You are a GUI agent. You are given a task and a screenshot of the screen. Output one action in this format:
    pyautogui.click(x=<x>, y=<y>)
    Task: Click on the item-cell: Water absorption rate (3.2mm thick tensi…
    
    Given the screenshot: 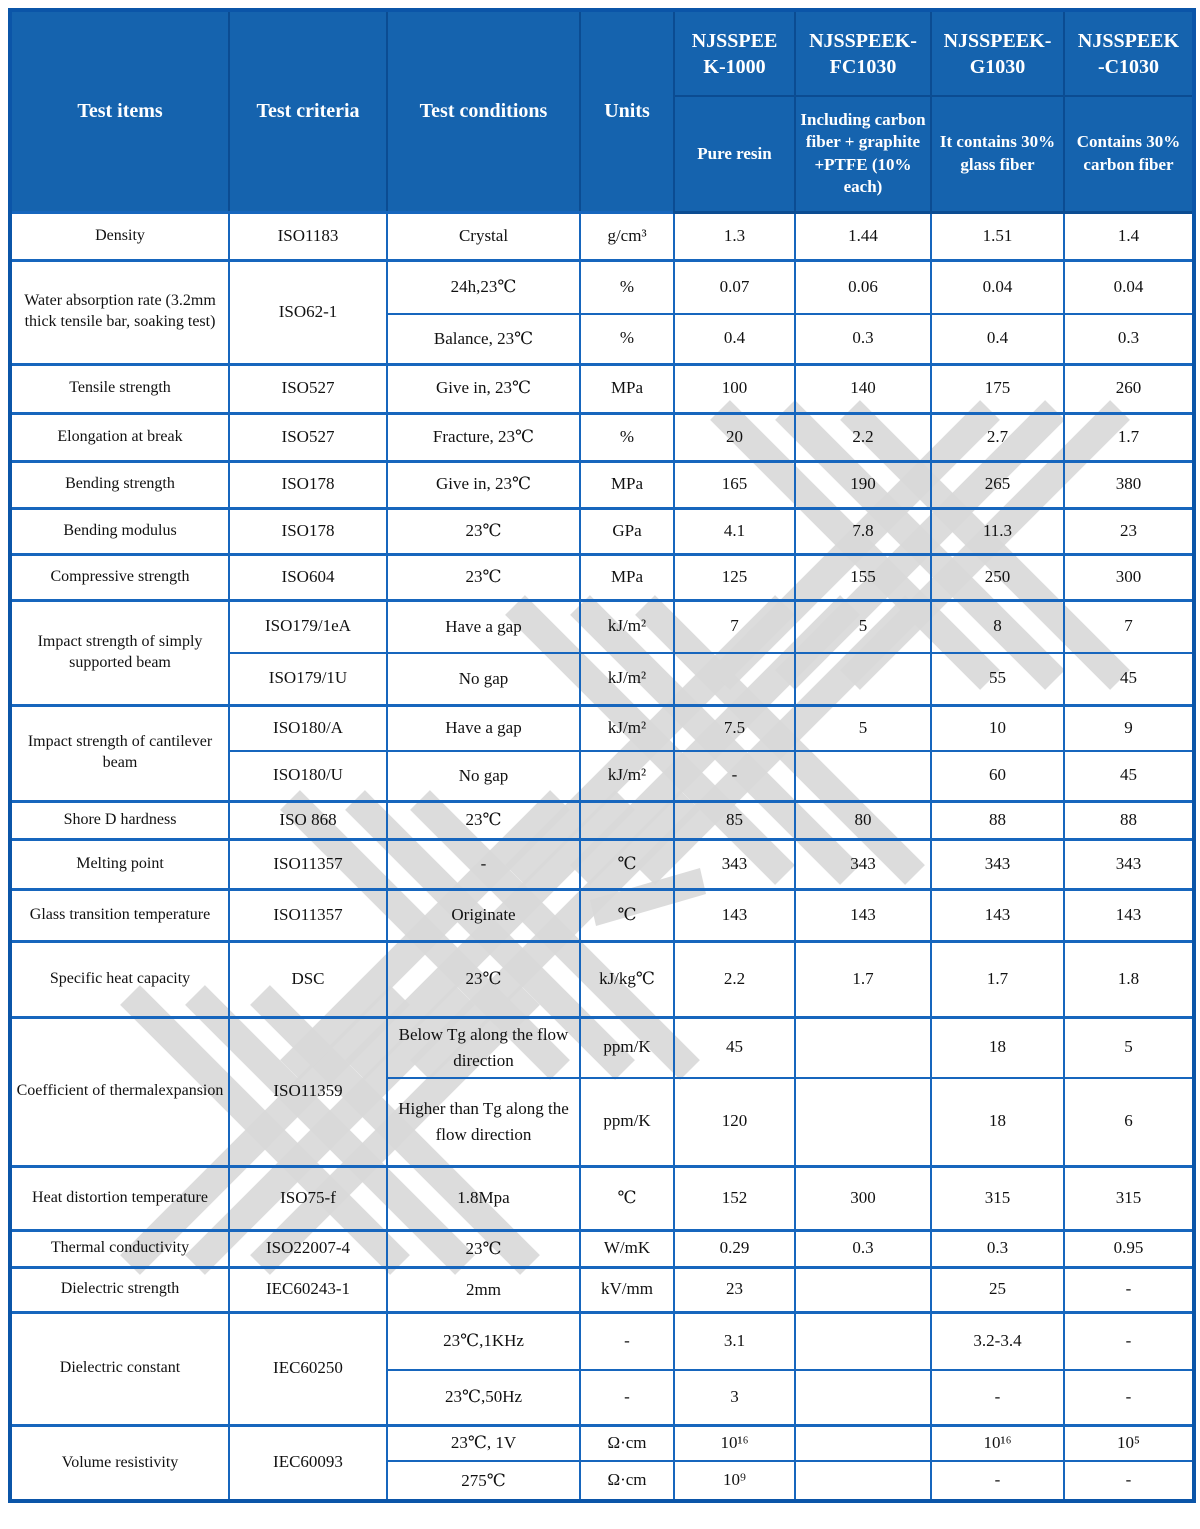 What is the action you would take?
    pyautogui.click(x=119, y=311)
    